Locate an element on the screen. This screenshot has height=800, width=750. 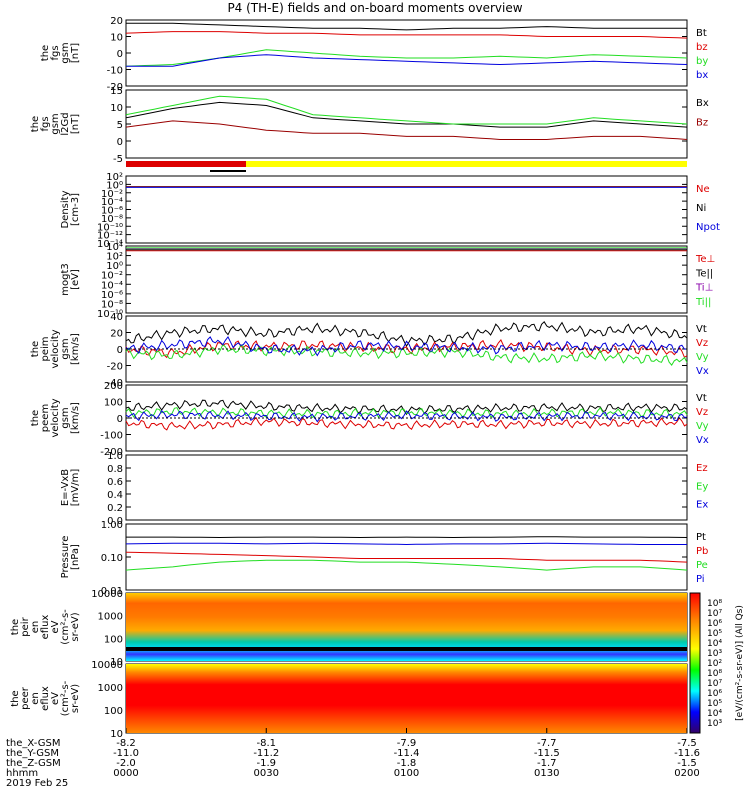
legend-peem_vel-Vy: Vy is located at coordinates (702, 426).